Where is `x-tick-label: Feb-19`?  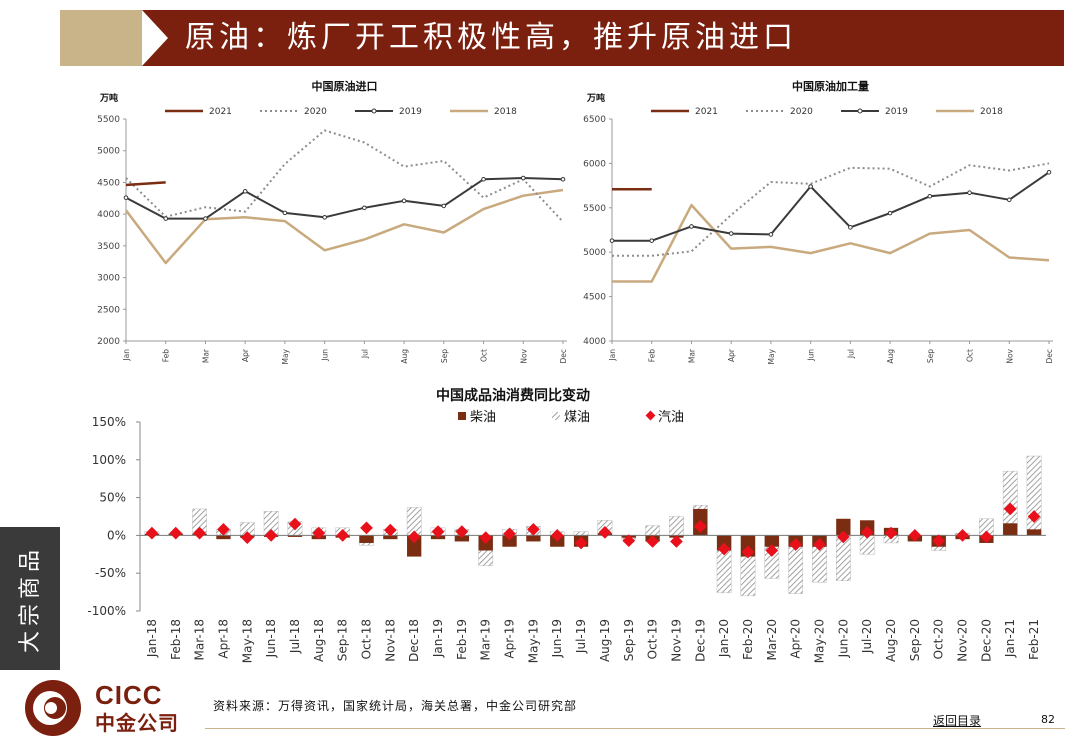 x-tick-label: Feb-19 is located at coordinates (462, 639).